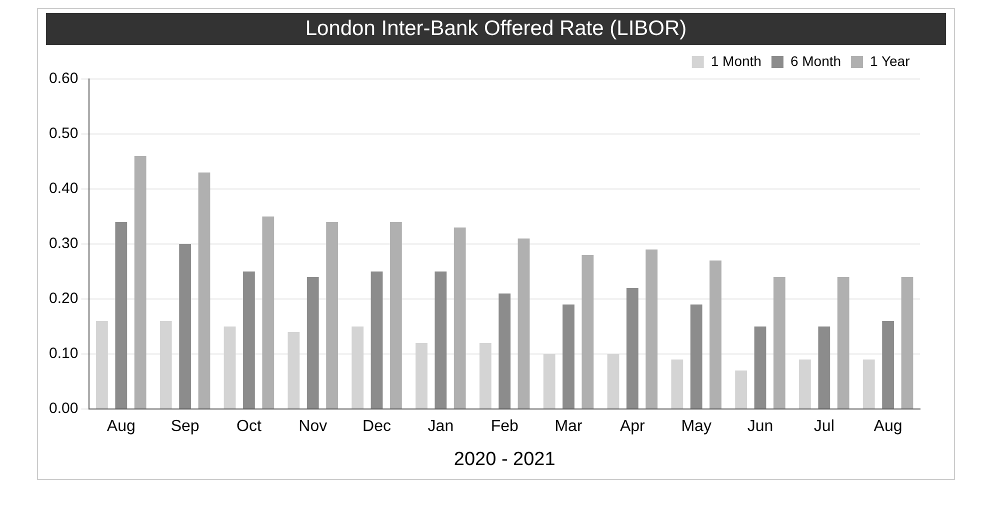 The height and width of the screenshot is (505, 992). Describe the element at coordinates (249, 427) in the screenshot. I see `x-tick-label: Oct` at that location.